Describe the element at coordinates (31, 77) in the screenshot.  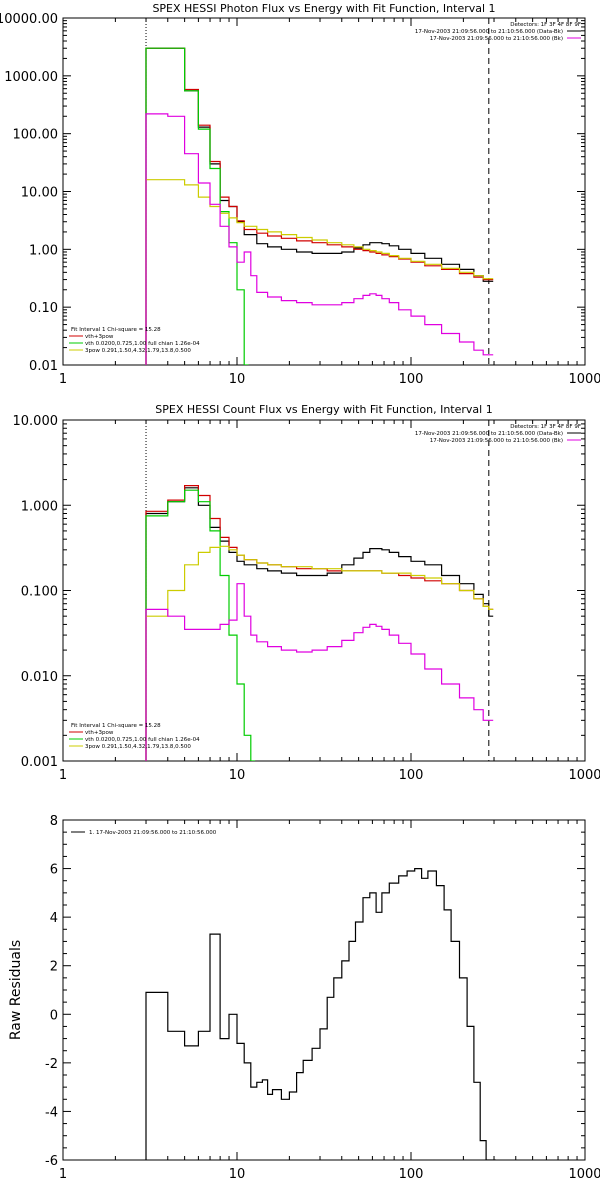
I see `y-tick-label: 1000.00` at that location.